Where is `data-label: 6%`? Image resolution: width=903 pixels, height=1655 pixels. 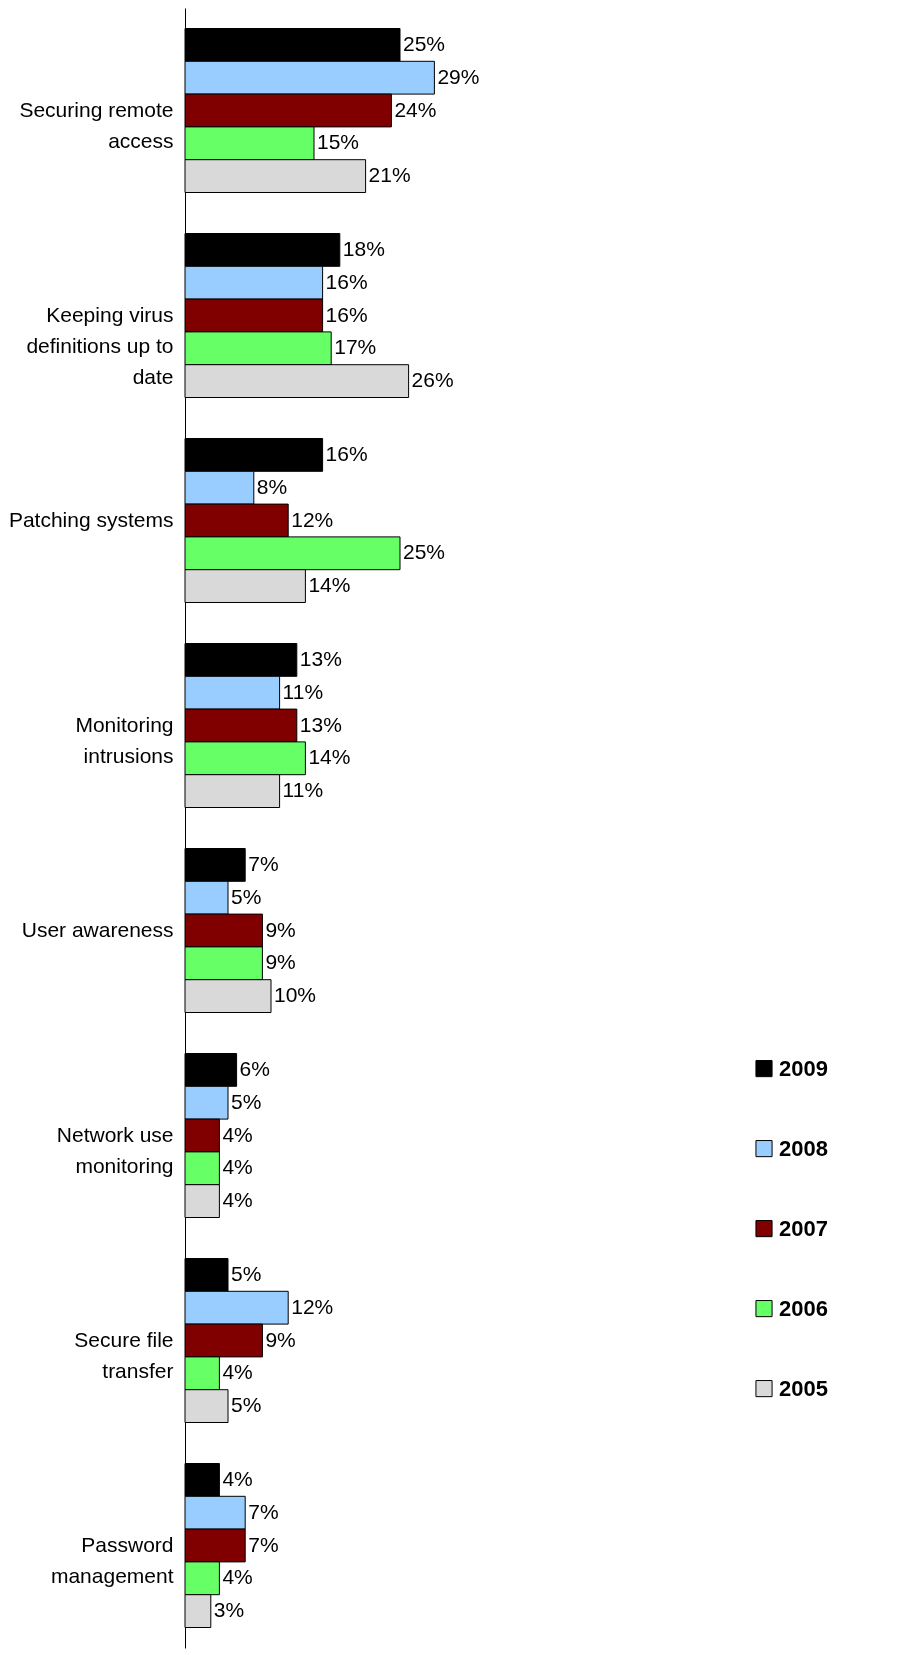
data-label: 6% is located at coordinates (254, 1068).